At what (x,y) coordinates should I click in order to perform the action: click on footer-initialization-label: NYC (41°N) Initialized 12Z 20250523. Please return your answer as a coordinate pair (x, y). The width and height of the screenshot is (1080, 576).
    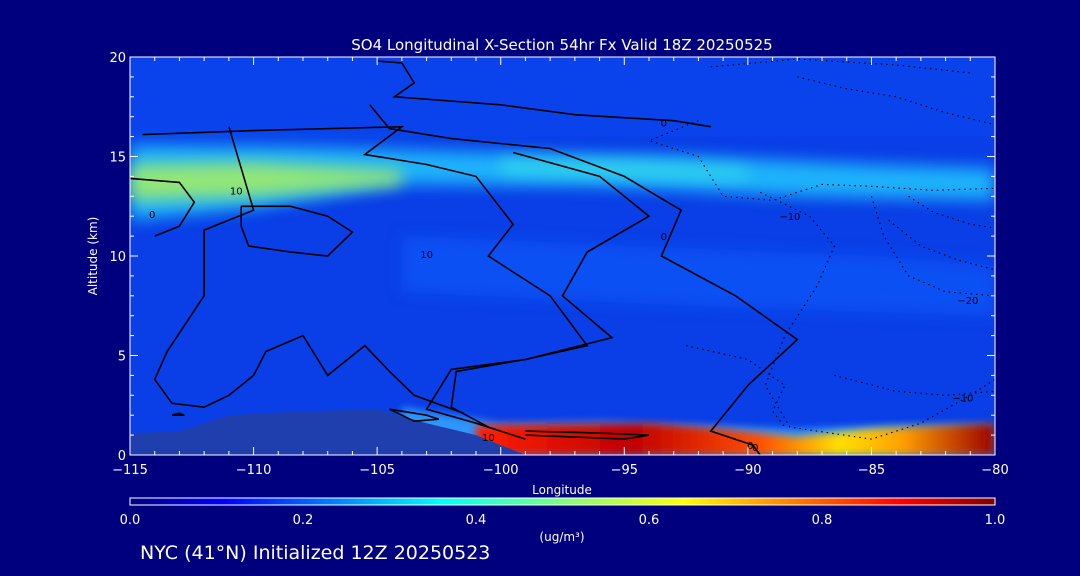
    Looking at the image, I should click on (315, 553).